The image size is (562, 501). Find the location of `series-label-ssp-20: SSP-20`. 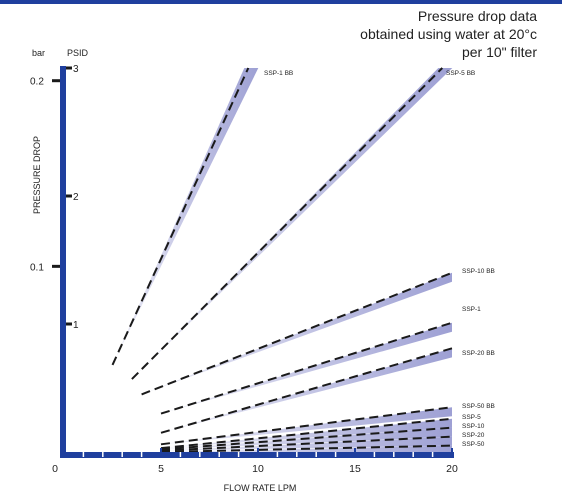

series-label-ssp-20: SSP-20 is located at coordinates (473, 435).